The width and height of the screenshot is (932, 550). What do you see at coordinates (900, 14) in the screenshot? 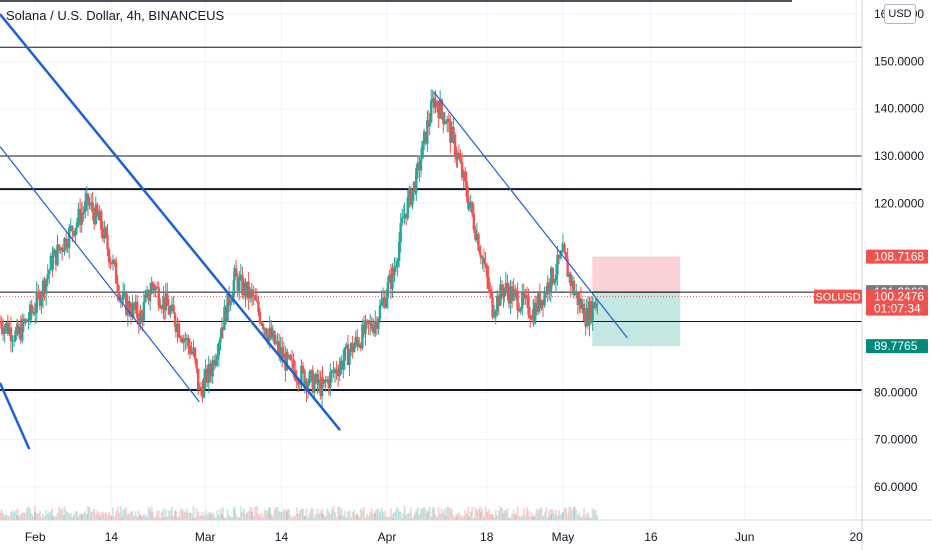
I see `currency-button: USD` at bounding box center [900, 14].